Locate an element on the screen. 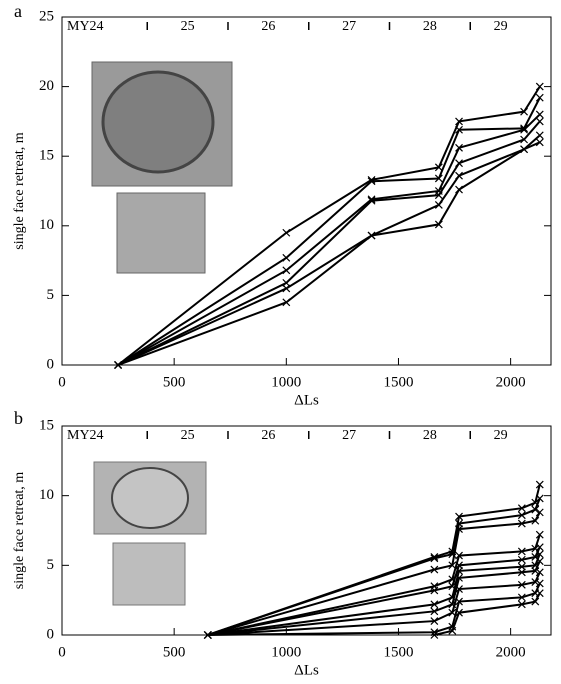  x-tick-label: 1000 is located at coordinates (286, 652).